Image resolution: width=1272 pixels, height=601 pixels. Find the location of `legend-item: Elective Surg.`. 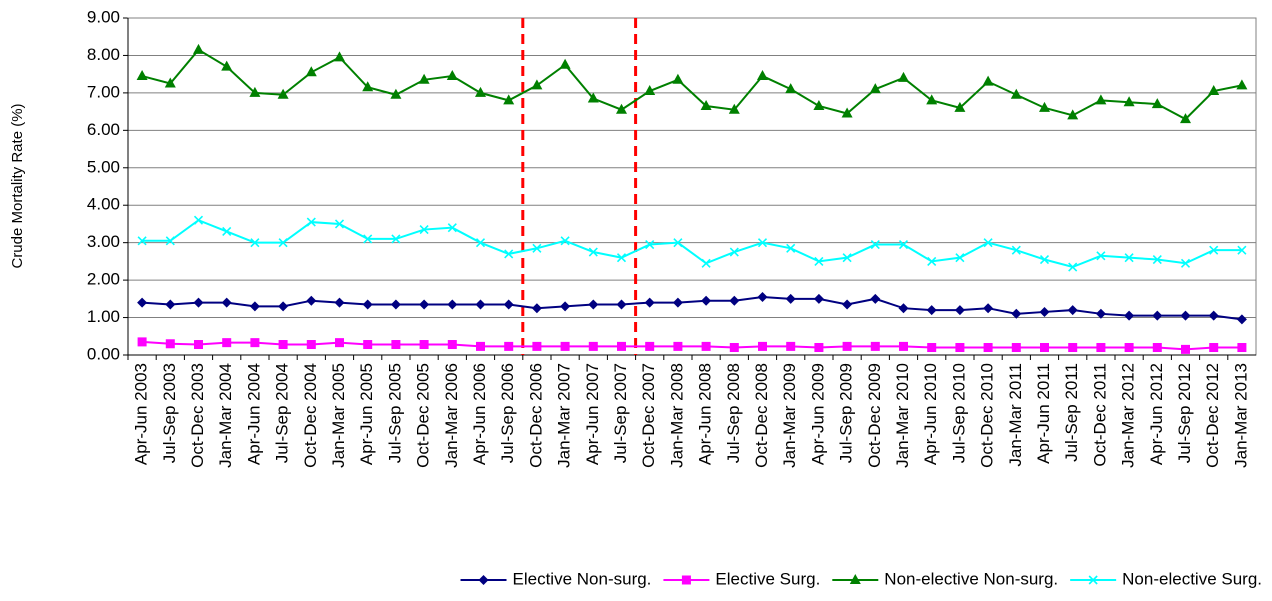

legend-item: Elective Surg. is located at coordinates (741, 578).